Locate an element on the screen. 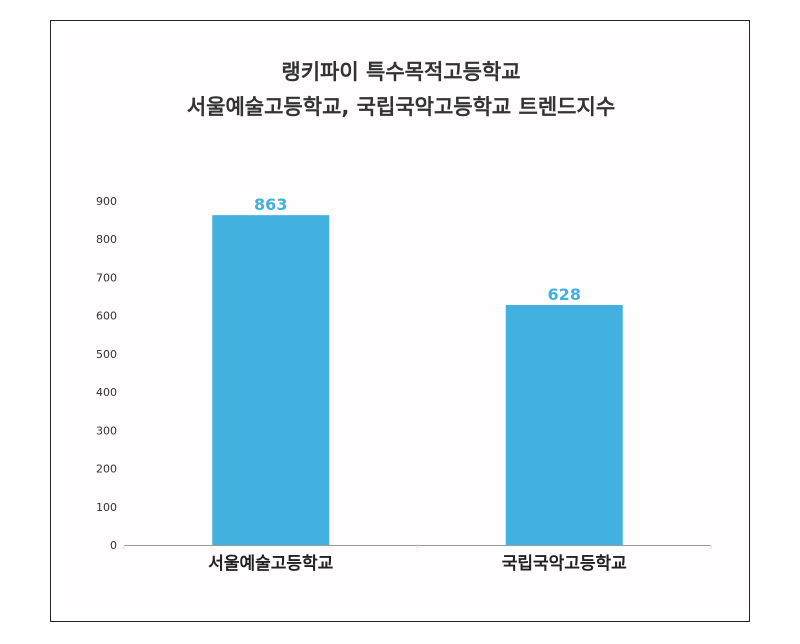  y-tick-label: 500 is located at coordinates (106, 354).